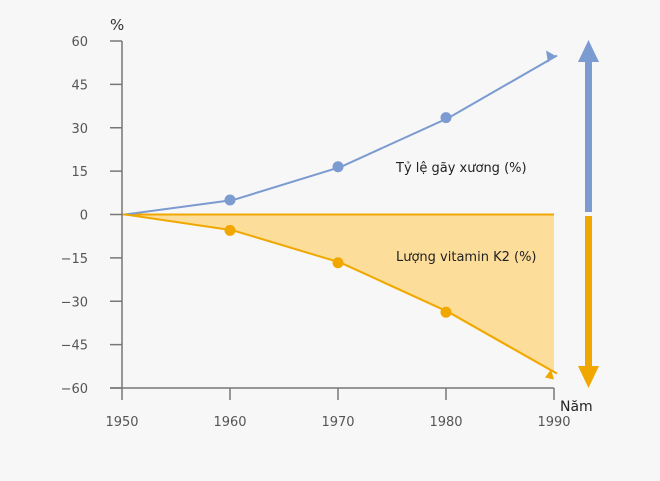  I want to click on y-tick-label: 0, so click(84, 216).